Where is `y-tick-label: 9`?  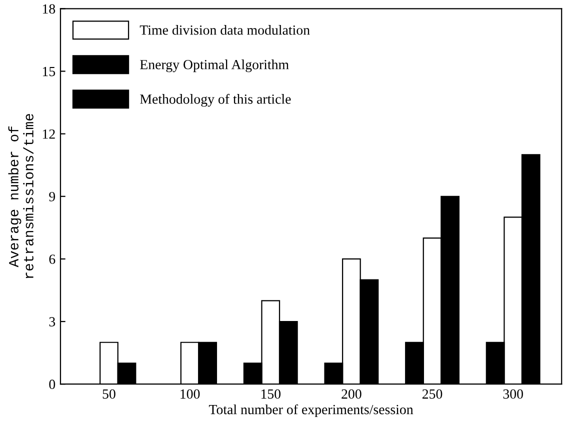
y-tick-label: 9 is located at coordinates (52, 197).